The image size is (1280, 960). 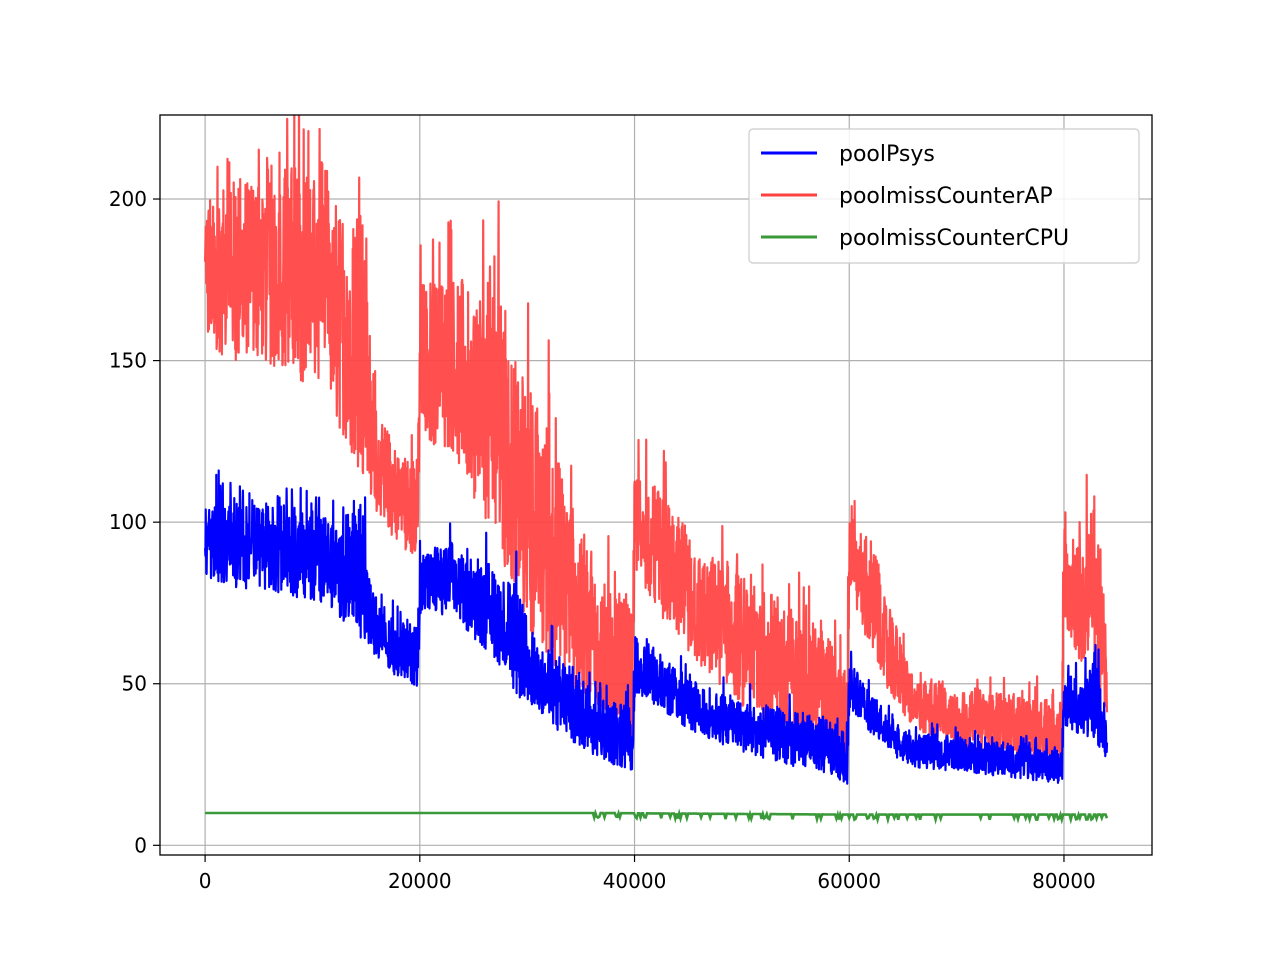 What do you see at coordinates (128, 361) in the screenshot?
I see `y-tick-label: 150` at bounding box center [128, 361].